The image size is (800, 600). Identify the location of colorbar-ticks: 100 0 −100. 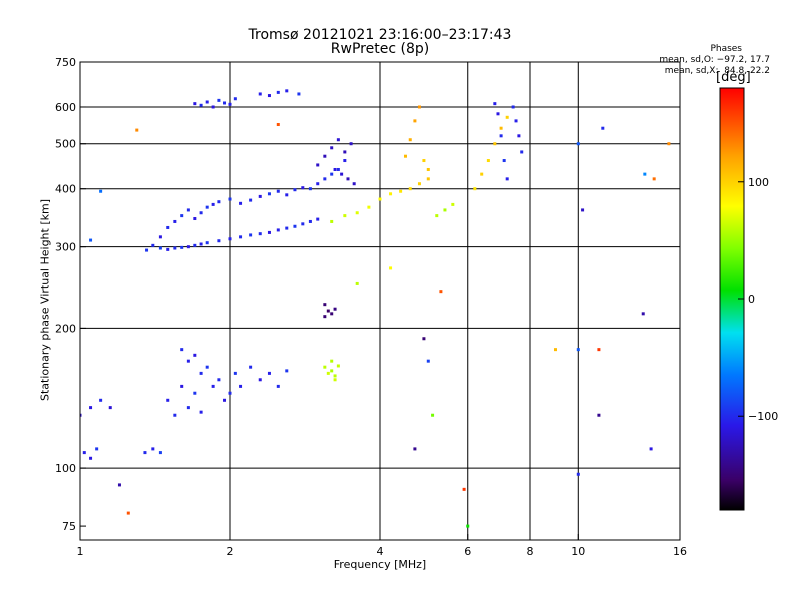
(758, 299).